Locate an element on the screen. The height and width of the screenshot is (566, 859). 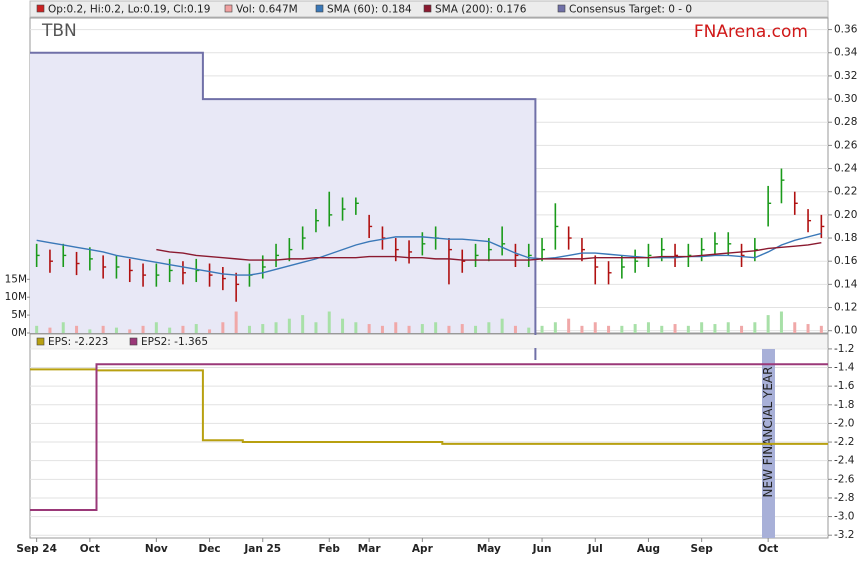
y-tick-label: -1.4 is located at coordinates (844, 368).